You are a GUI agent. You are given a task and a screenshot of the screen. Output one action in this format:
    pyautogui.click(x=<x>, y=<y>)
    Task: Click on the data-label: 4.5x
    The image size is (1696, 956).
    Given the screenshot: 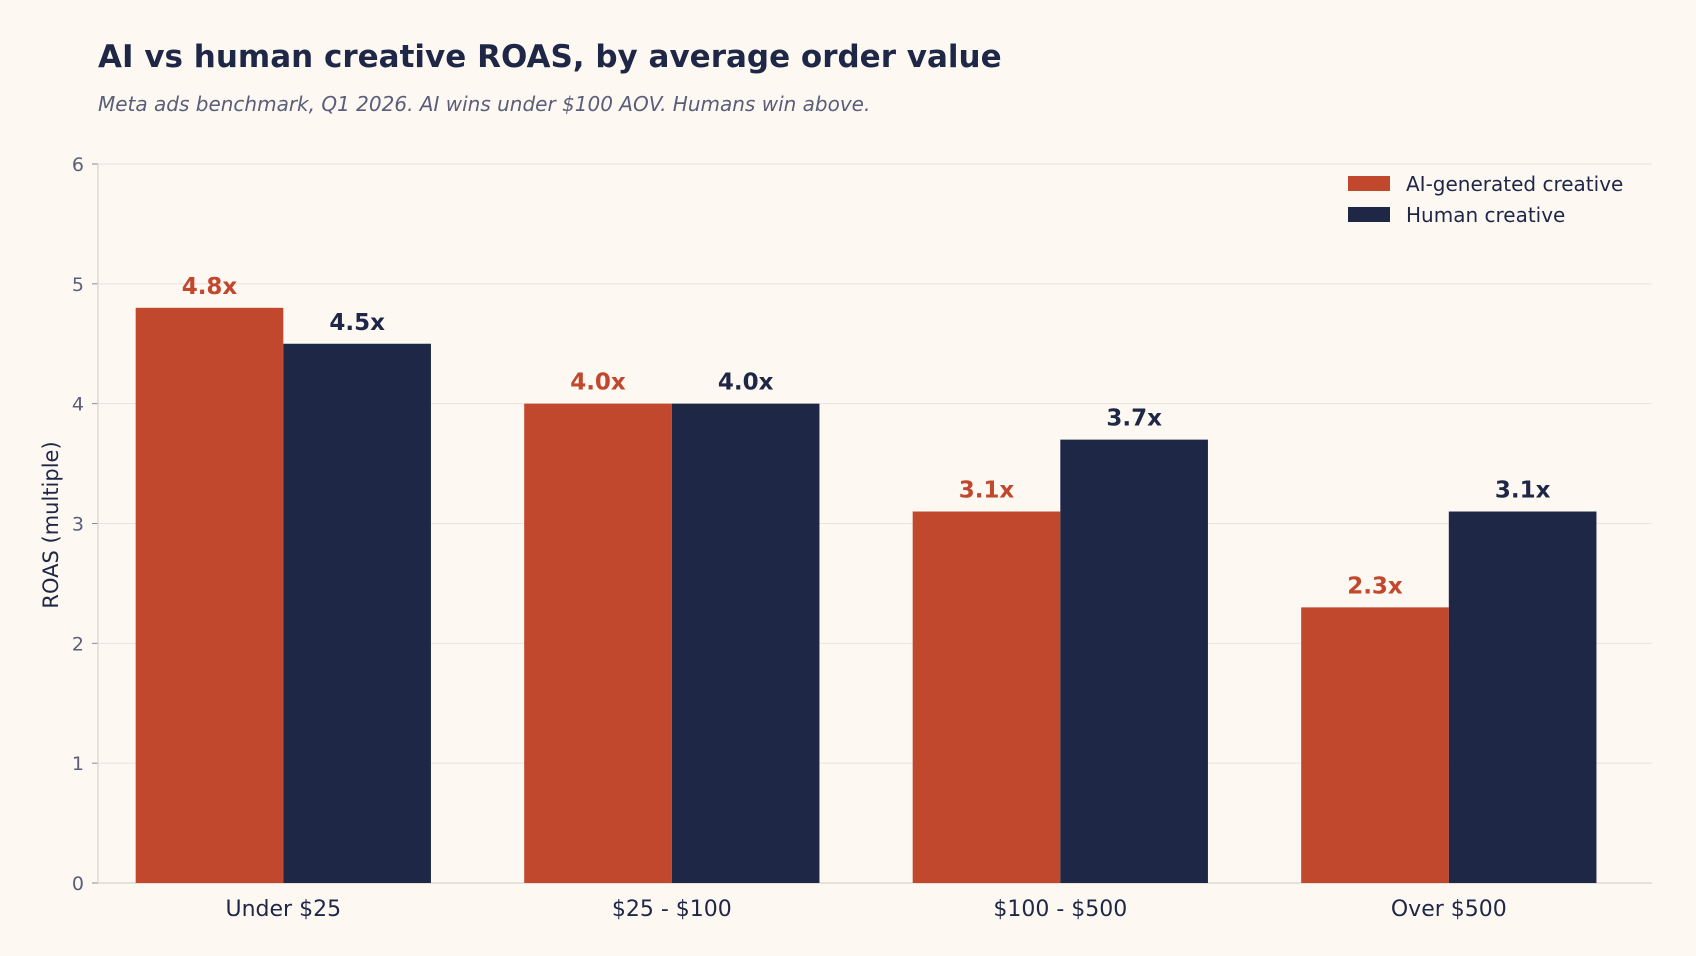 What is the action you would take?
    pyautogui.click(x=357, y=323)
    